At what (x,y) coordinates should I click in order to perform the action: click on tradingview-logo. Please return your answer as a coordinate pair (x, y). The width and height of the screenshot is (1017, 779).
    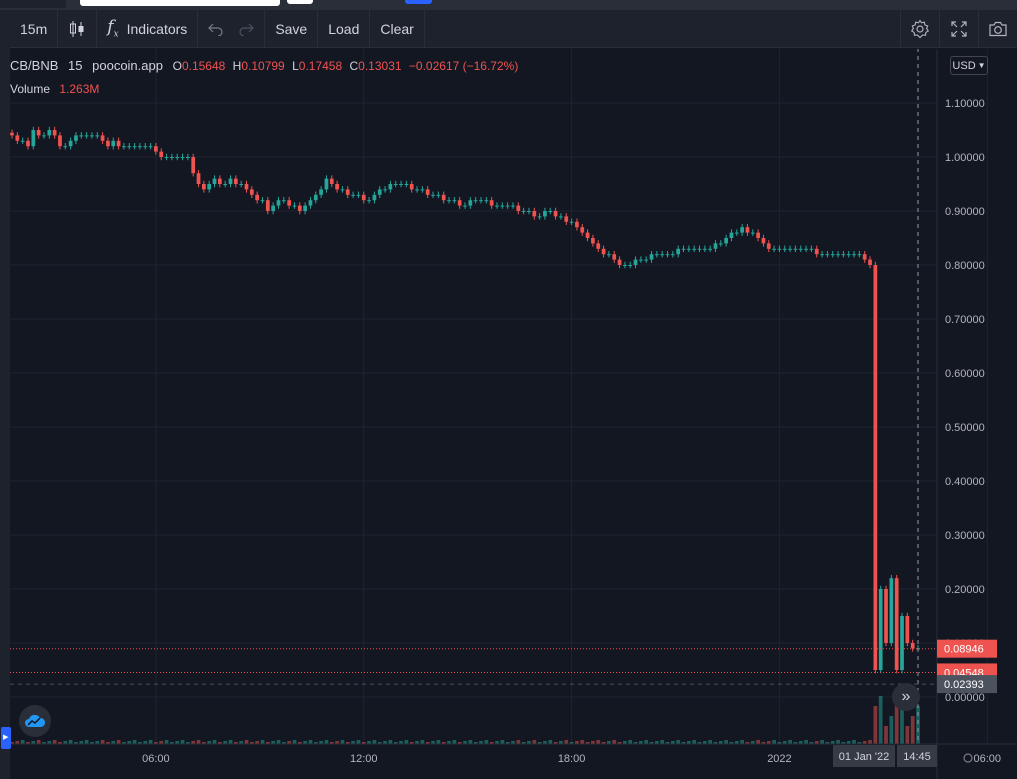
    Looking at the image, I should click on (35, 721).